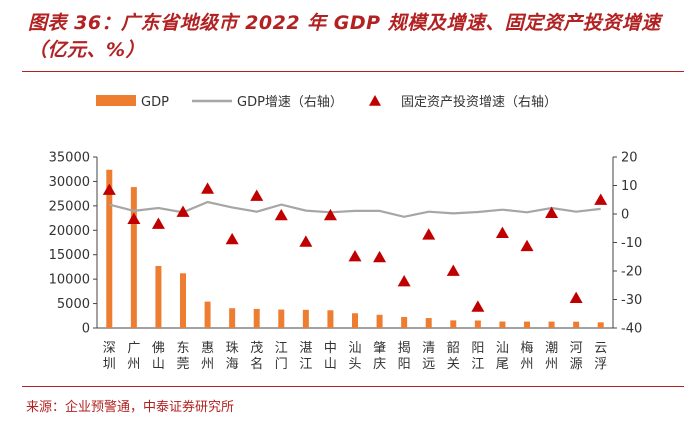 The height and width of the screenshot is (427, 700). What do you see at coordinates (353, 386) in the screenshot?
I see `footer-divider` at bounding box center [353, 386].